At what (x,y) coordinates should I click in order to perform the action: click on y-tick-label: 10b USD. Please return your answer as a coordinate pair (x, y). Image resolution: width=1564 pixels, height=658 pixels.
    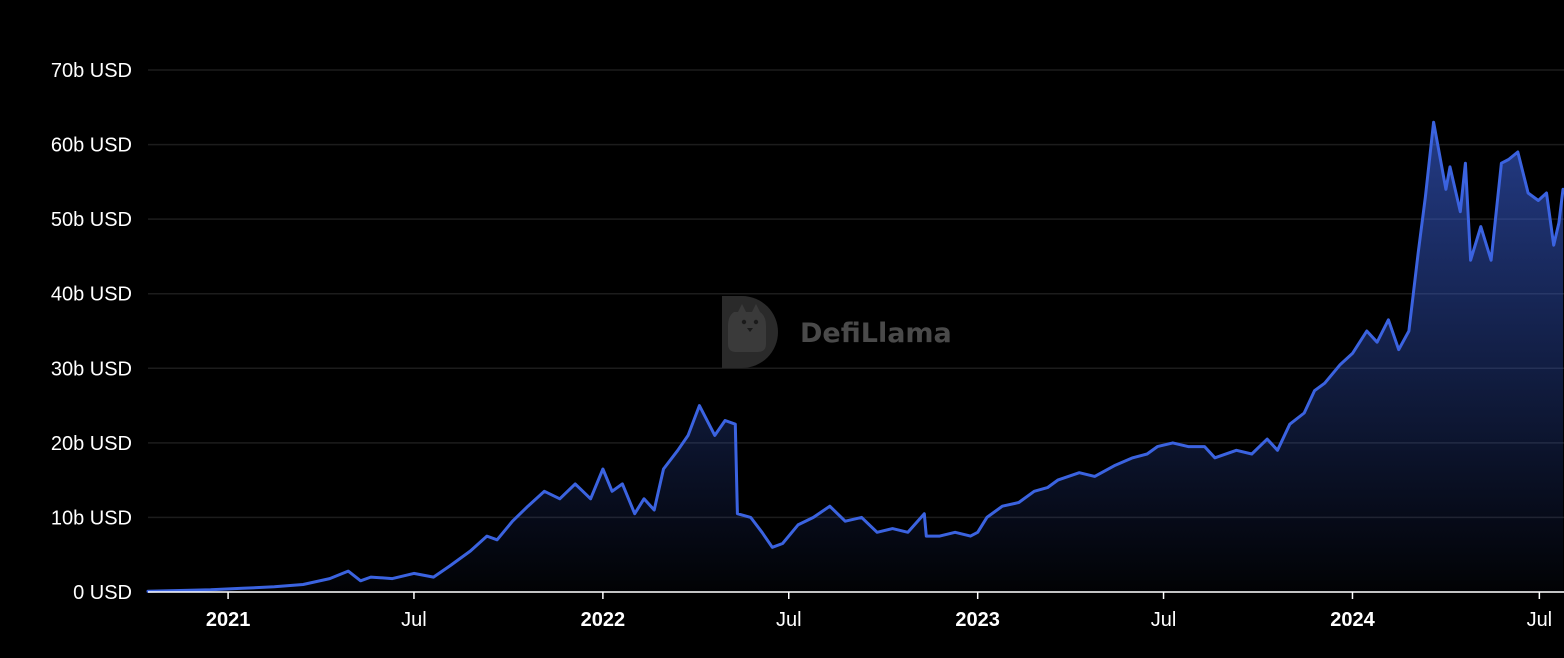
    Looking at the image, I should click on (91, 518).